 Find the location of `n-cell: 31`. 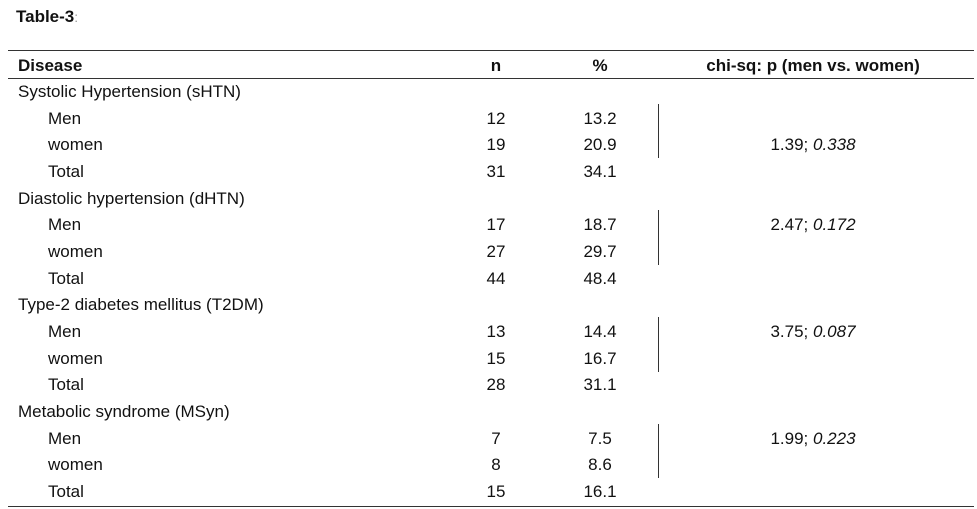

n-cell: 31 is located at coordinates (496, 171).